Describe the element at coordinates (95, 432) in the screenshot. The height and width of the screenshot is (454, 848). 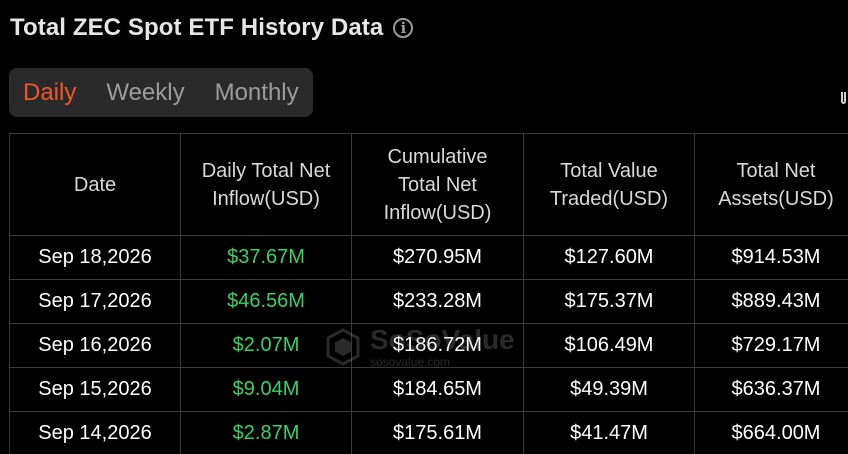
I see `cell-date: Sep 14,2026` at that location.